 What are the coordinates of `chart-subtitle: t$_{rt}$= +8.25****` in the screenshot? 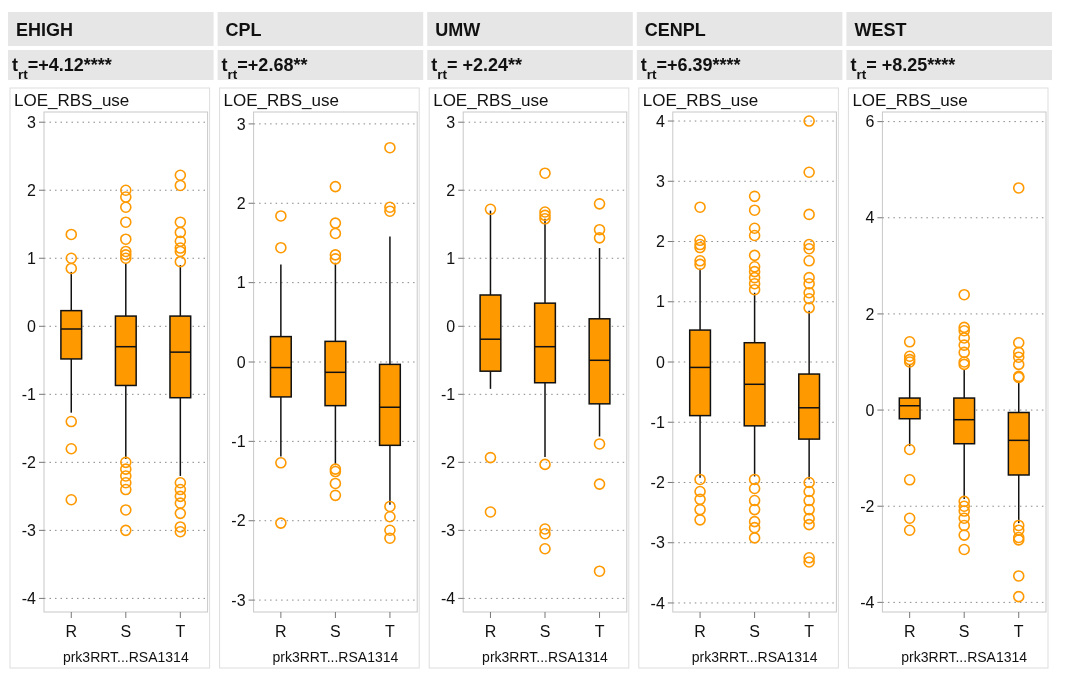 It's located at (903, 68).